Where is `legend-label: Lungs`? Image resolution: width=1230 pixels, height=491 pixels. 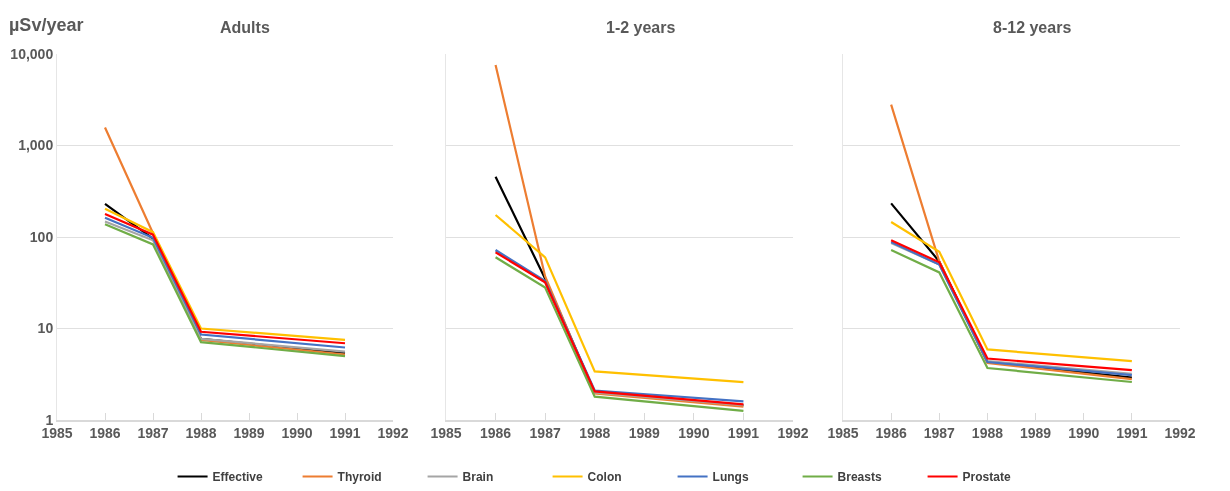
legend-label: Lungs is located at coordinates (730, 477).